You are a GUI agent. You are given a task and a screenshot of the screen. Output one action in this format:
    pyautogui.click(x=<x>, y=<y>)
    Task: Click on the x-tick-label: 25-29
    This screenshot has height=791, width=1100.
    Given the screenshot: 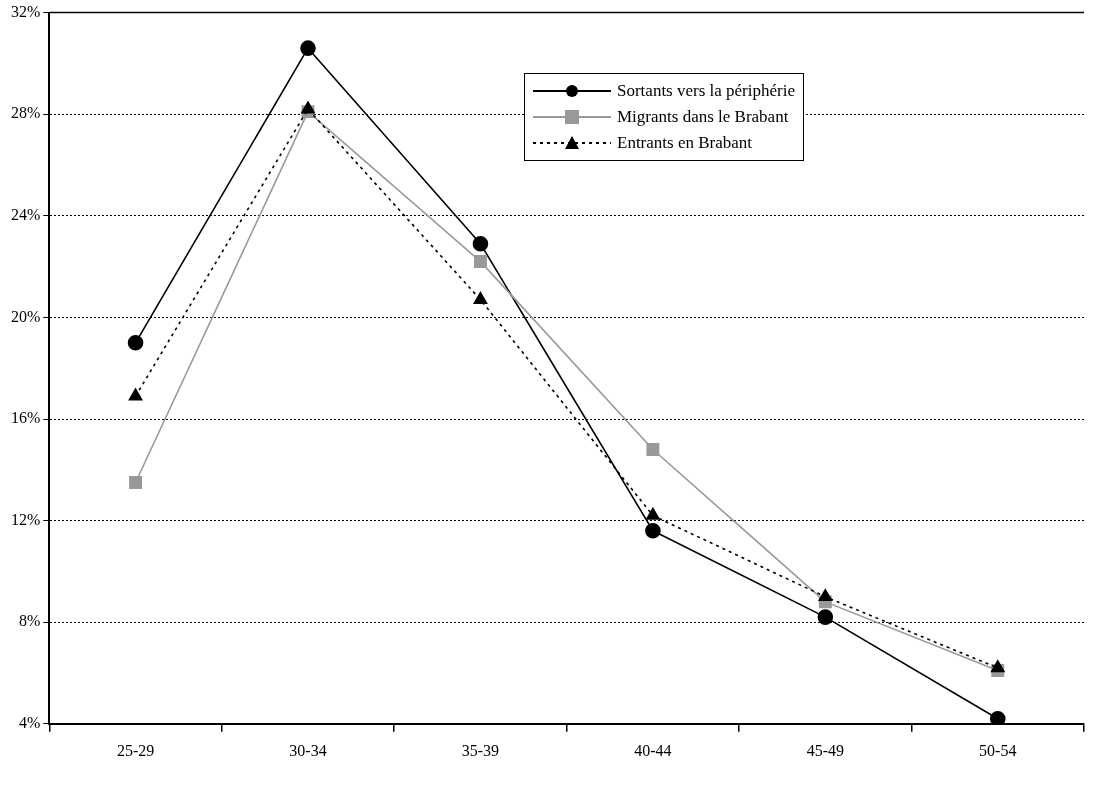 What is the action you would take?
    pyautogui.click(x=135, y=750)
    